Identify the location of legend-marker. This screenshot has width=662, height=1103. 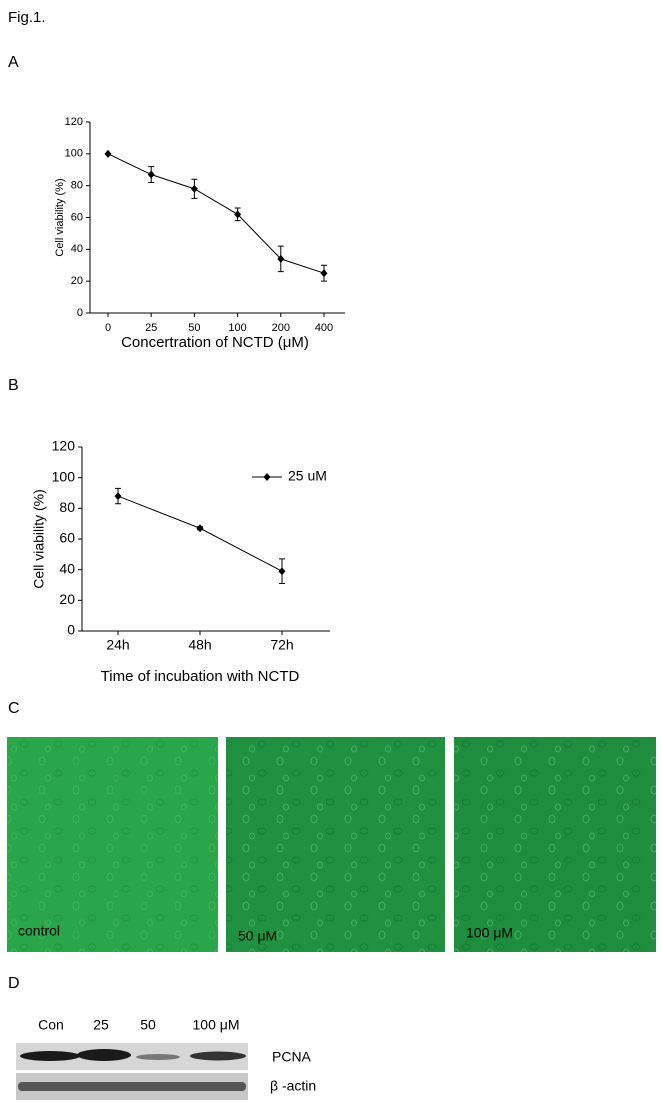
(267, 477).